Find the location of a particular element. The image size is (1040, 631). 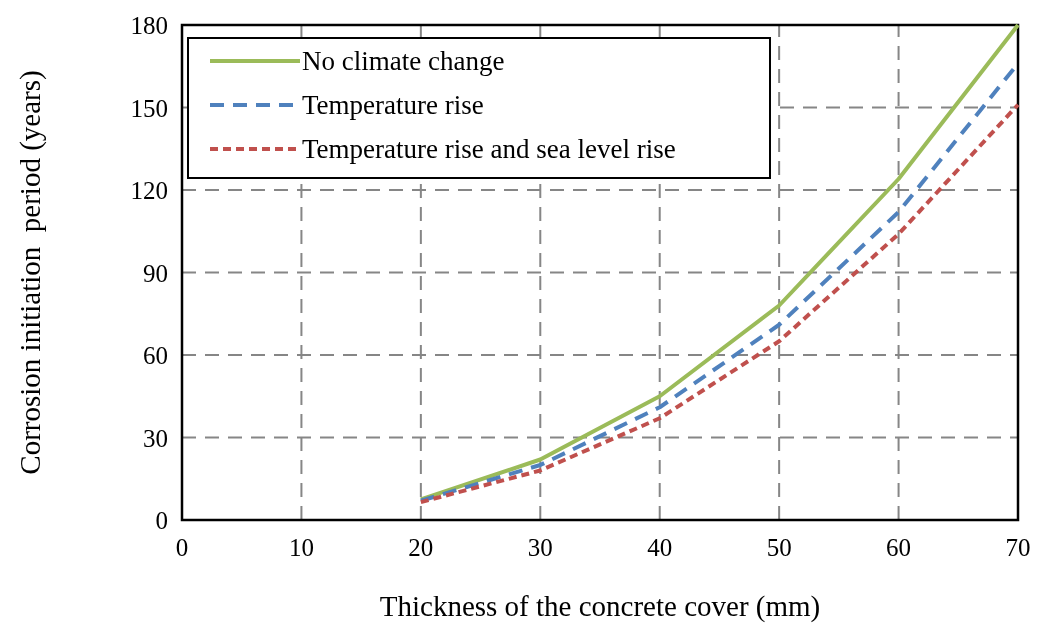

x-tick-label: 10 is located at coordinates (301, 547).